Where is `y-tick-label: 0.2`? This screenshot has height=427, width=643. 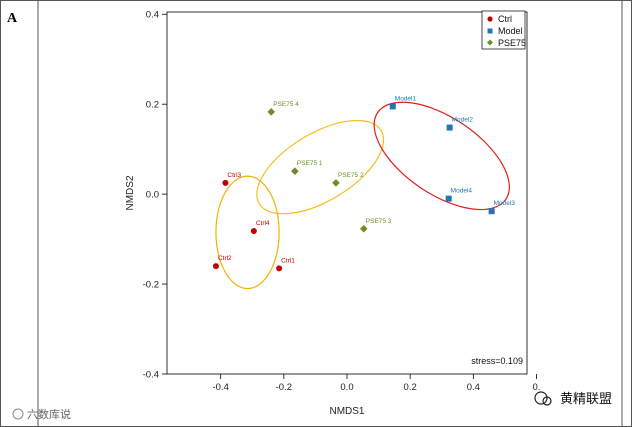
y-tick-label: 0.2 is located at coordinates (152, 105).